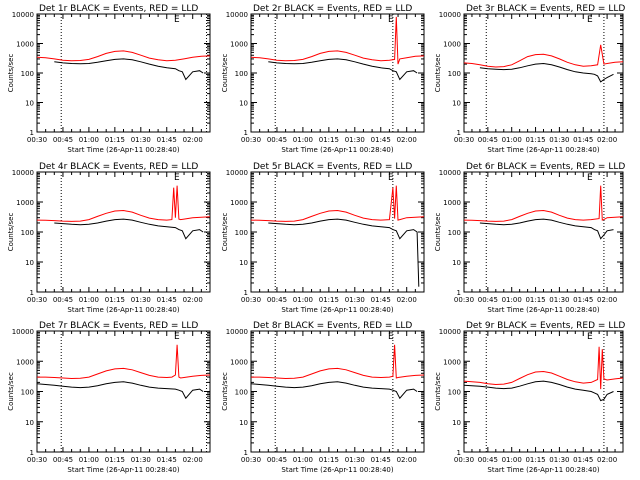  Describe the element at coordinates (332, 9) in the screenshot. I see `chart-title: Det 2r BLACK = Events, RED = LLD` at that location.